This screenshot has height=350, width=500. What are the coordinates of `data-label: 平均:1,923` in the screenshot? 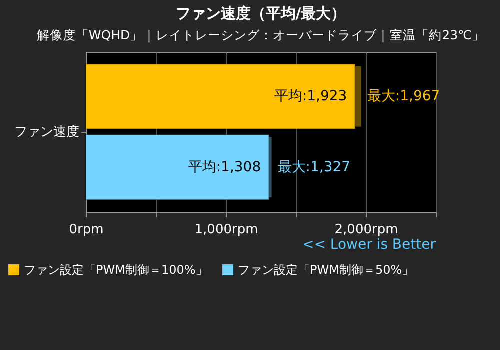 It's located at (311, 96).